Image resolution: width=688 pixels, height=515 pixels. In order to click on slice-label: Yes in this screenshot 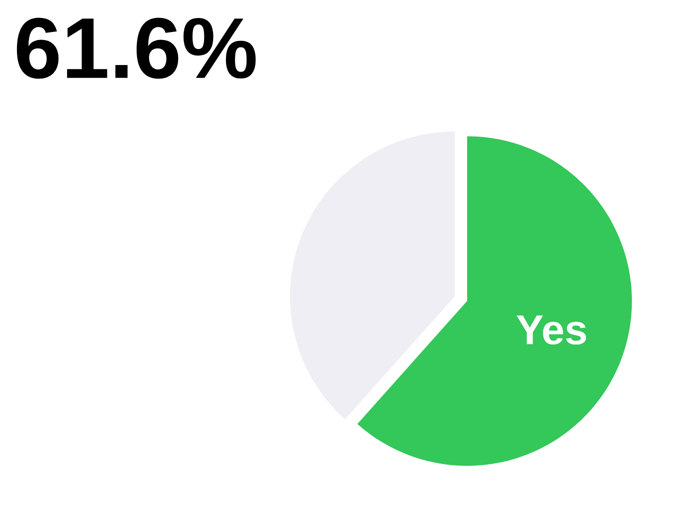, I will do `click(551, 330)`.